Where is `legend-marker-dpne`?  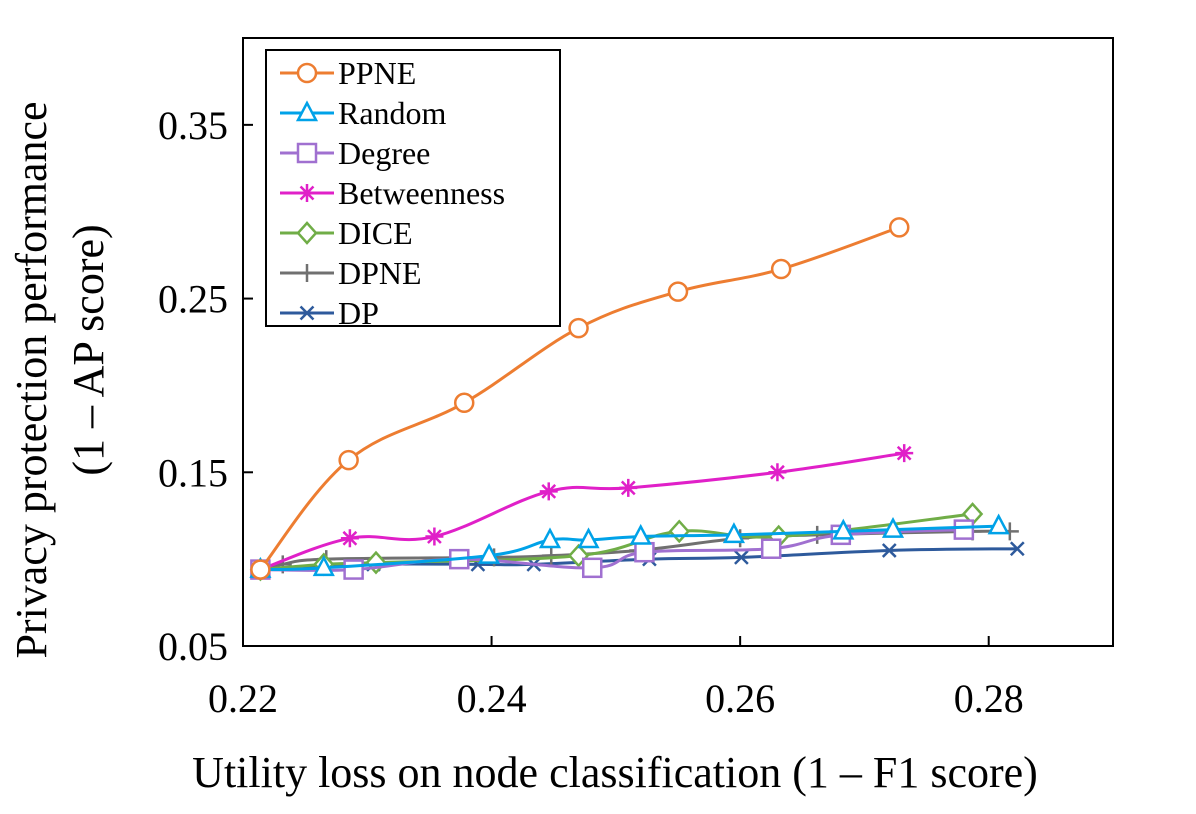
legend-marker-dpne is located at coordinates (307, 273).